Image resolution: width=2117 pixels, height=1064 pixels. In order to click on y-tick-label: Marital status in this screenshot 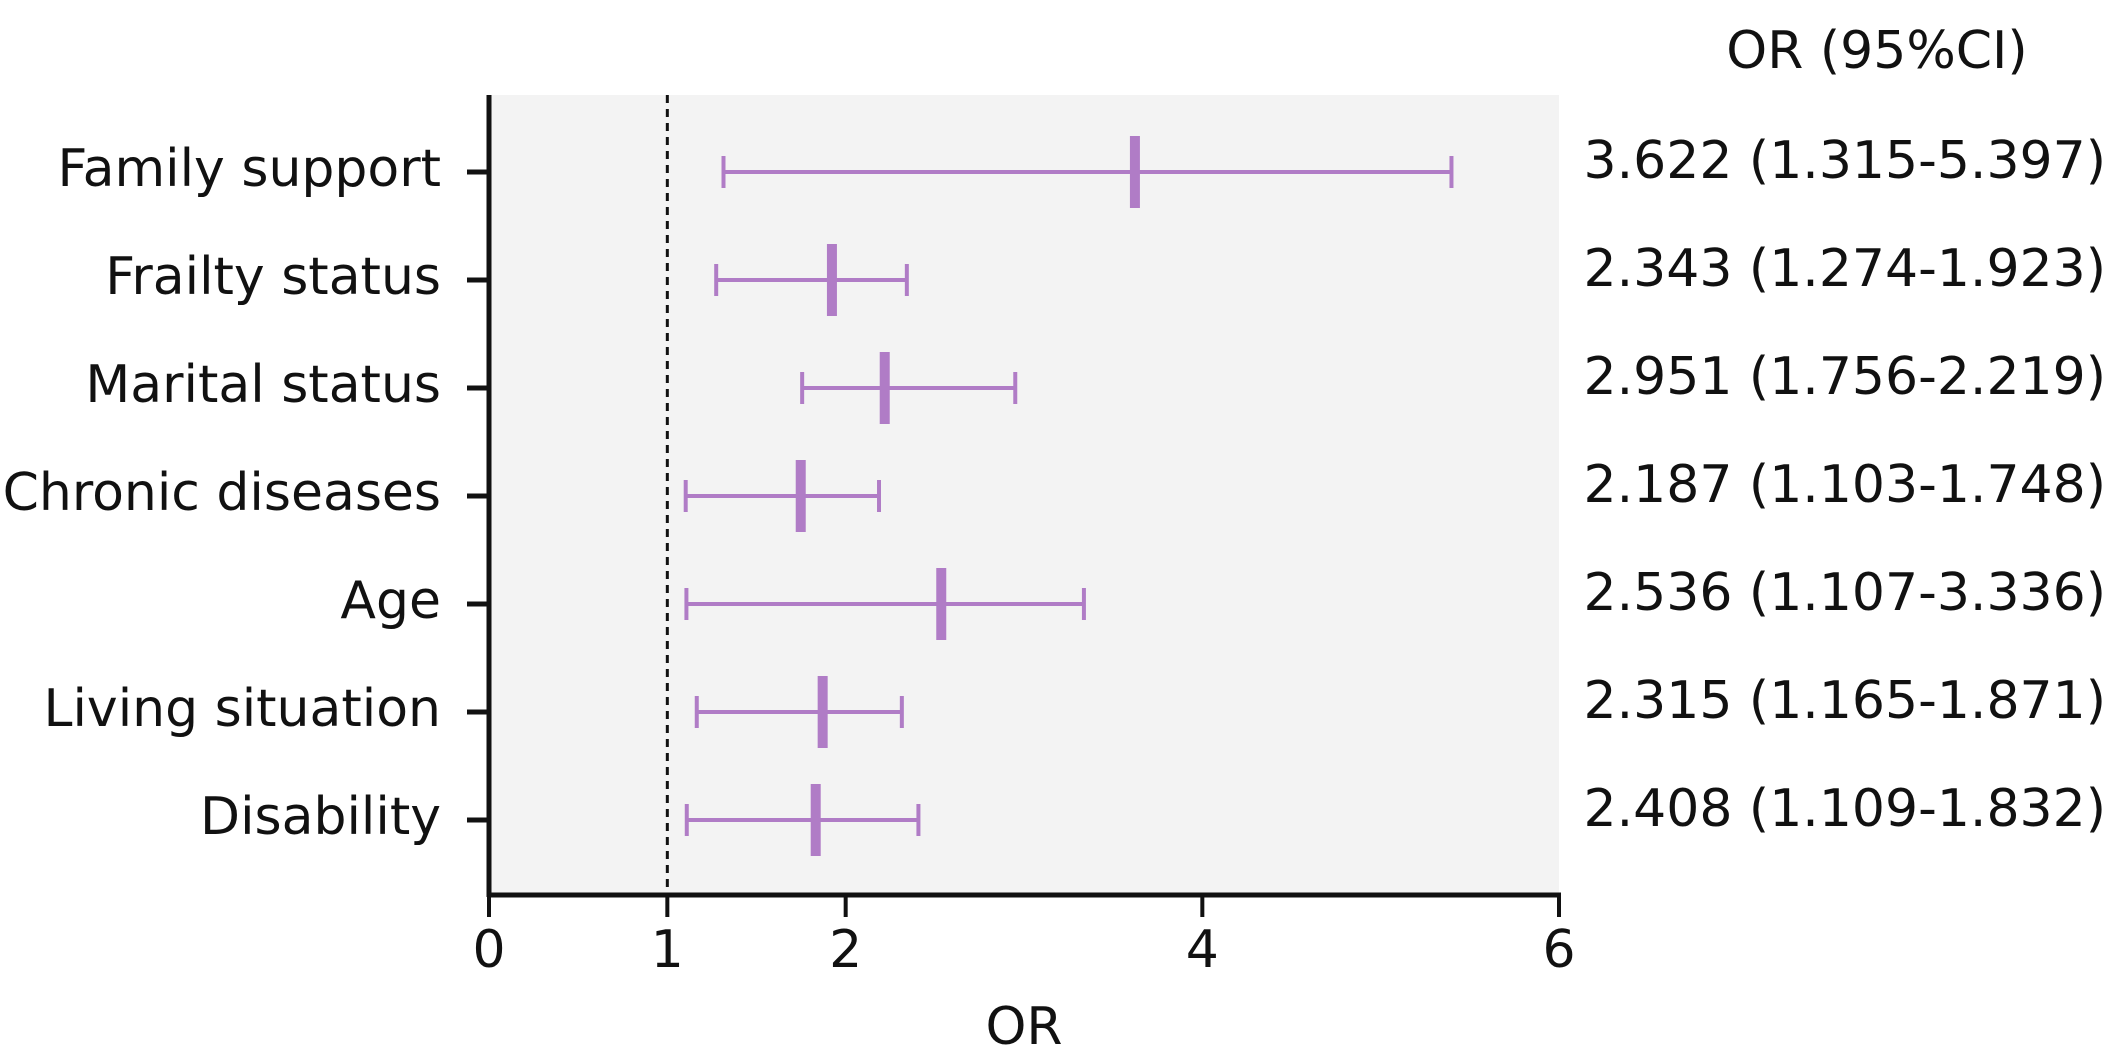, I will do `click(263, 385)`.